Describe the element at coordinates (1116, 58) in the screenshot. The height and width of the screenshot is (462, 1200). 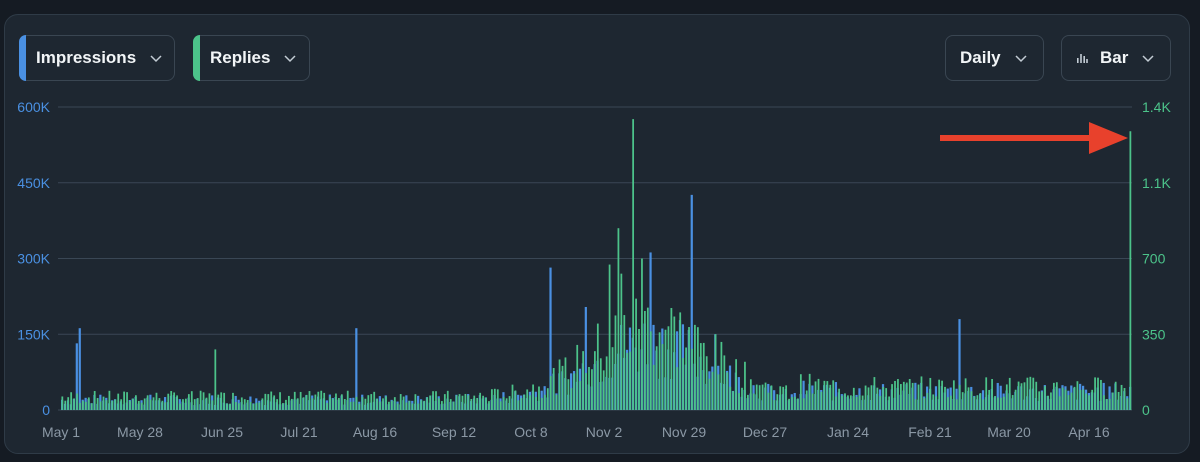
I see `chart-style-selector: Bar` at that location.